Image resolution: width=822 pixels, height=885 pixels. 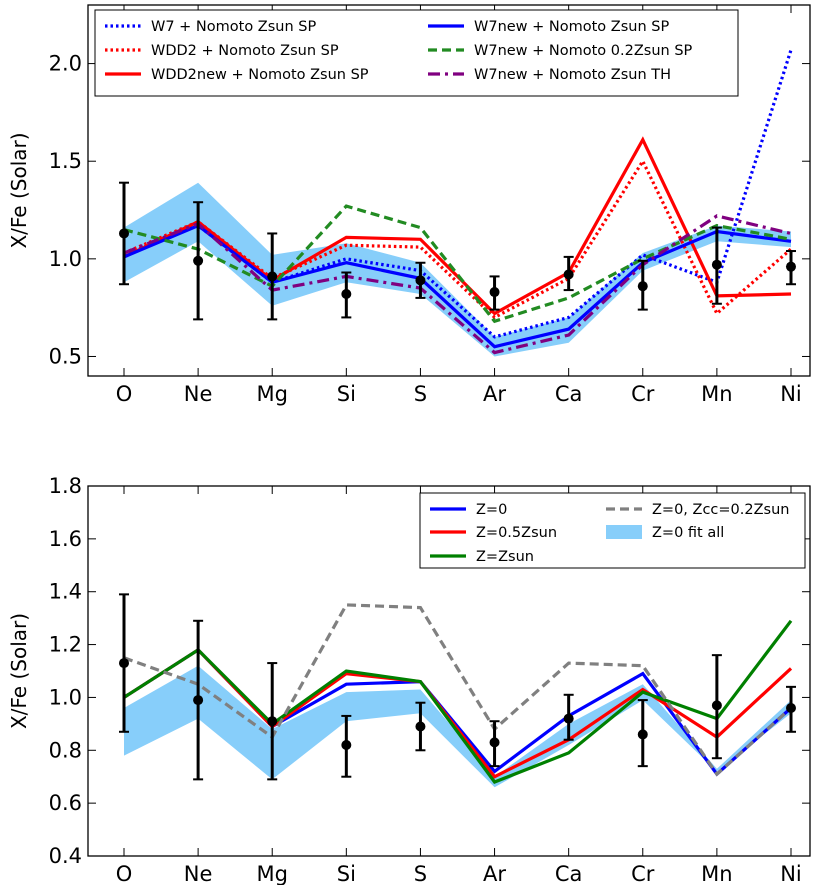 I want to click on fit-band, so click(x=457, y=726).